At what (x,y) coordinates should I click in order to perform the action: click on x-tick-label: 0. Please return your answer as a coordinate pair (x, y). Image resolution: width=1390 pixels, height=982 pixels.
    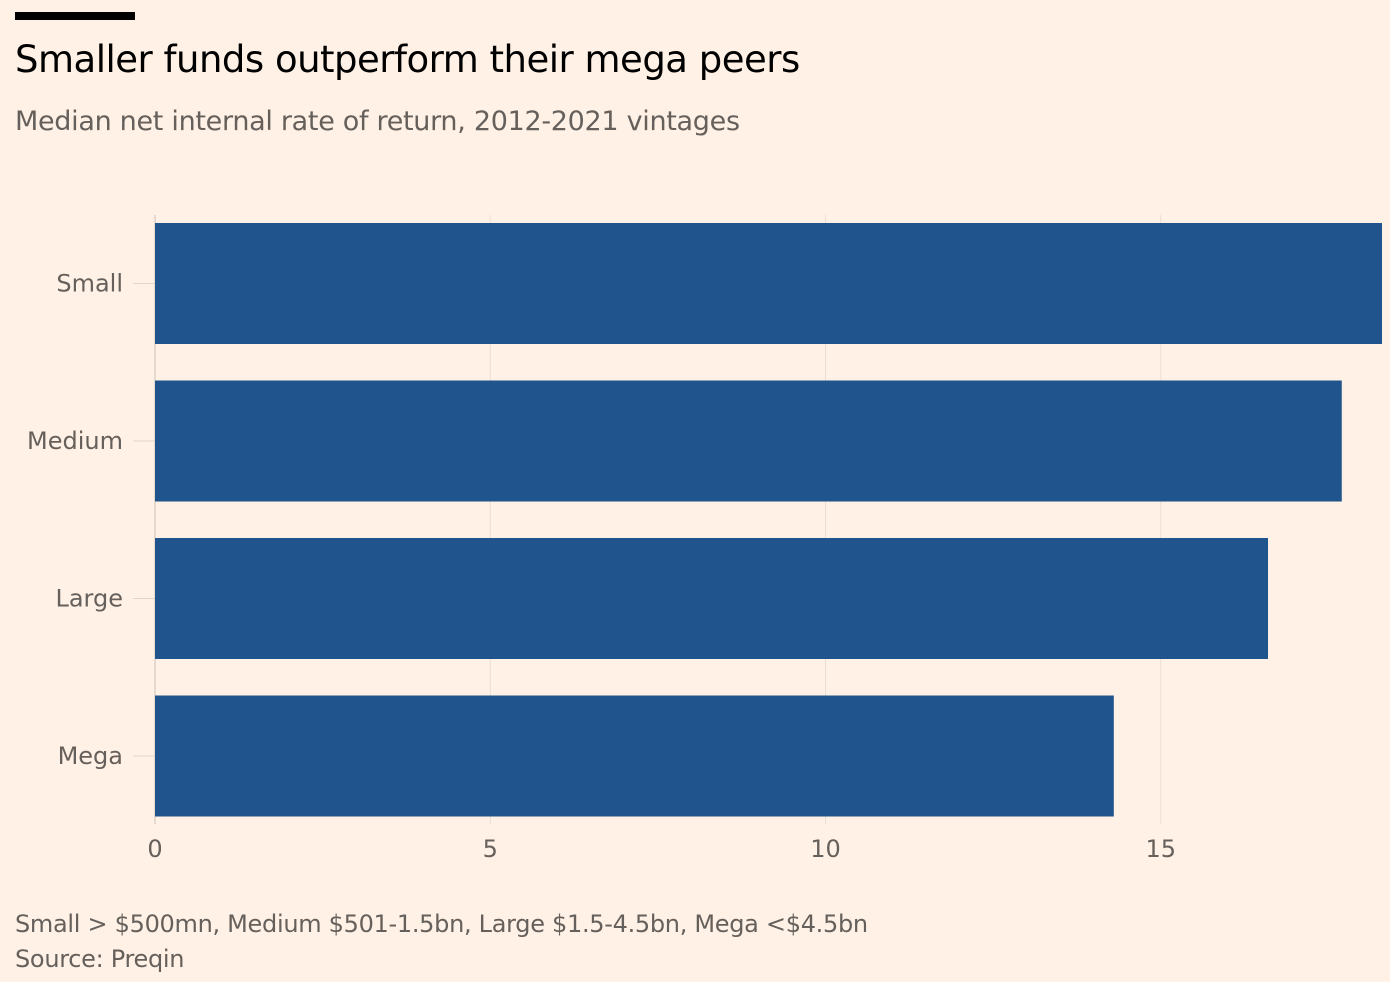
    Looking at the image, I should click on (154, 849).